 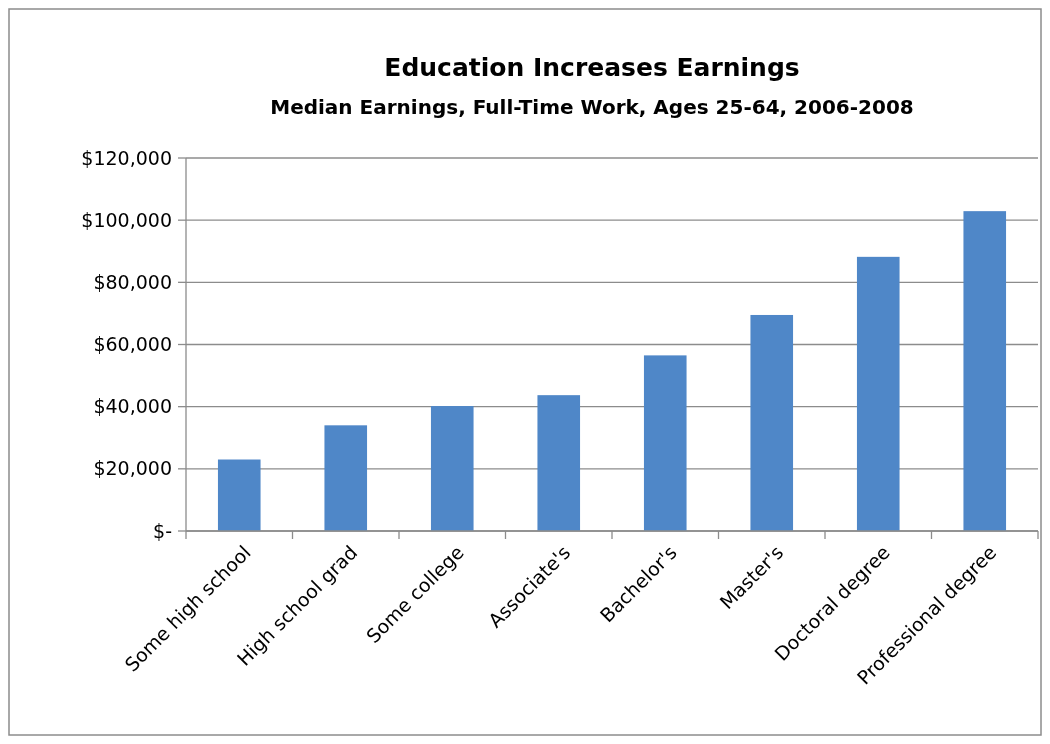 I want to click on y-tick-label: $60,000, so click(x=132, y=344).